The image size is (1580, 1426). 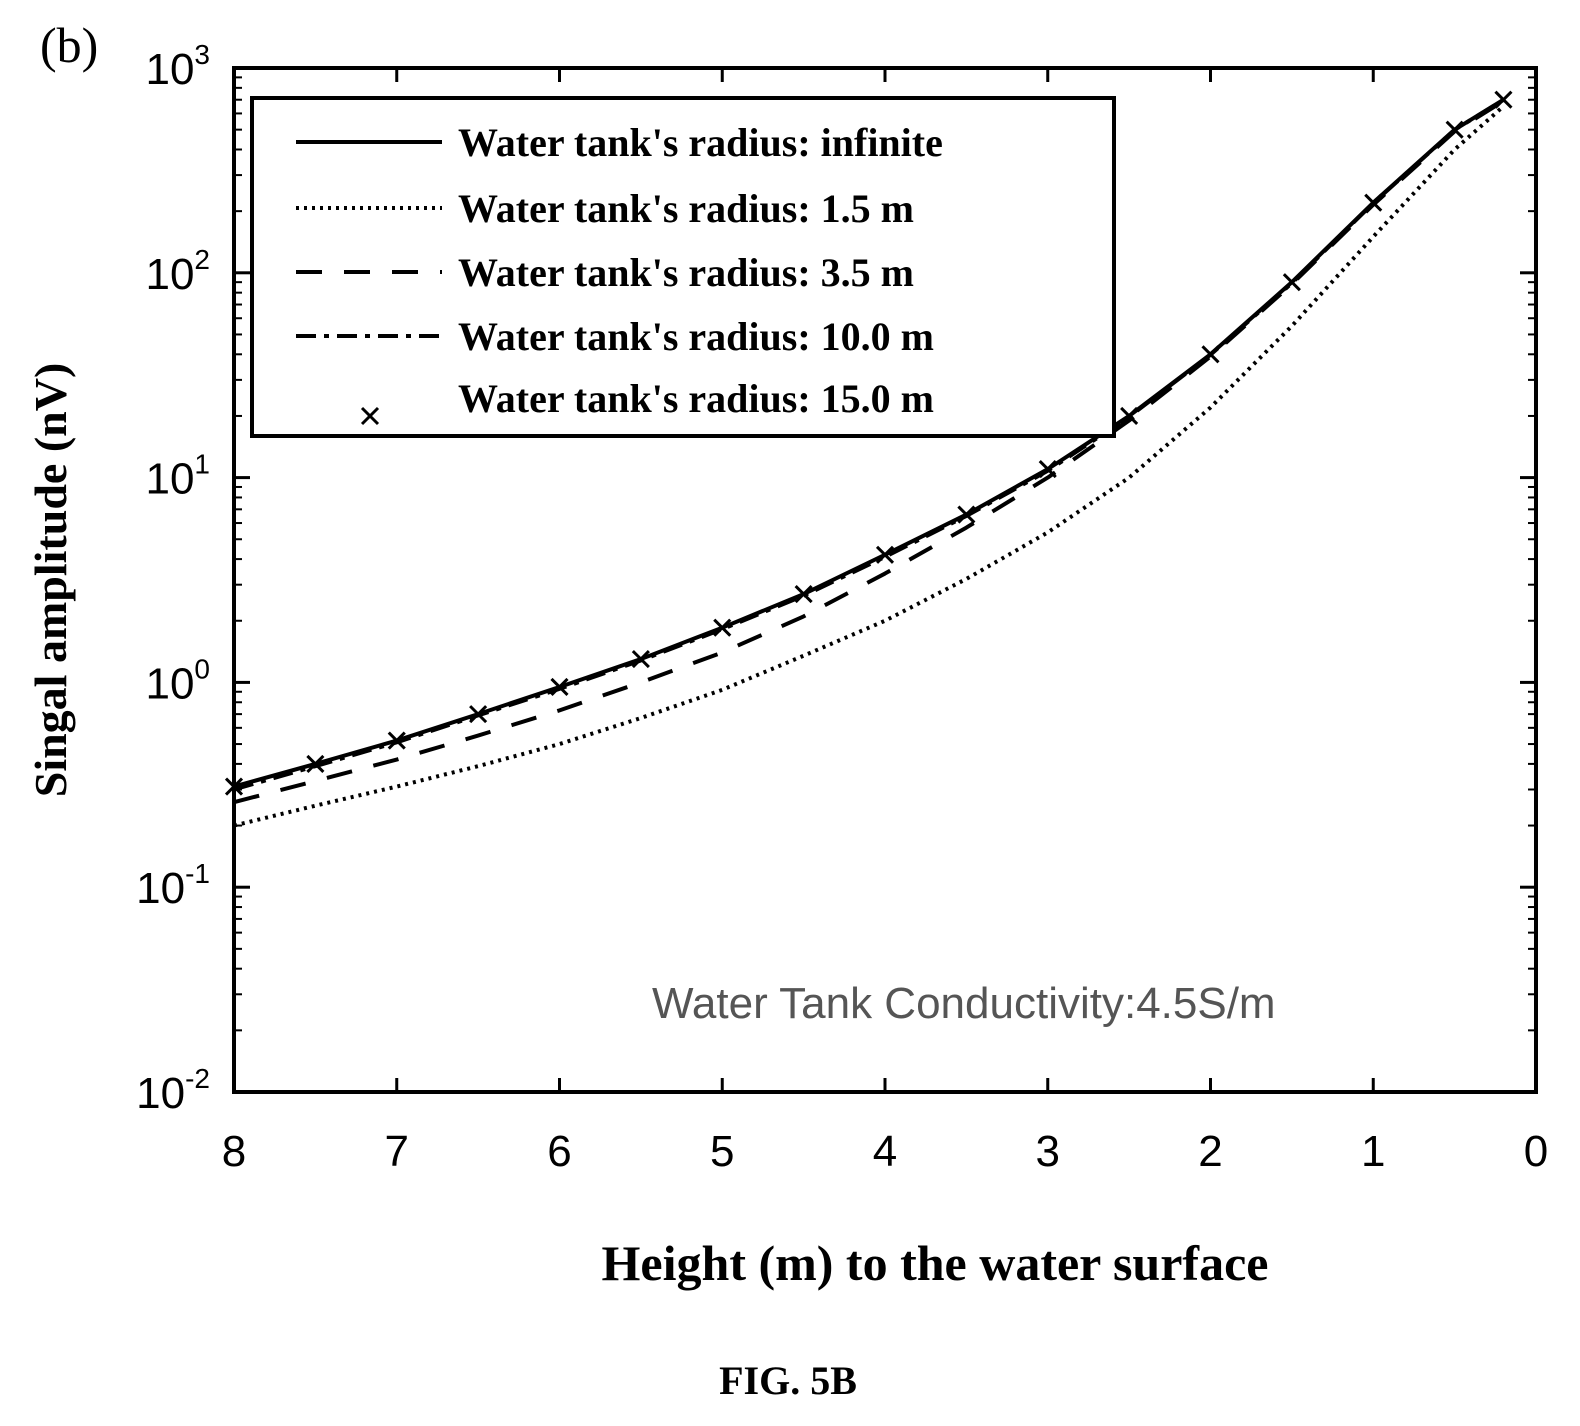 I want to click on legend-label: Water tank's radius: 15.0 m, so click(x=696, y=398).